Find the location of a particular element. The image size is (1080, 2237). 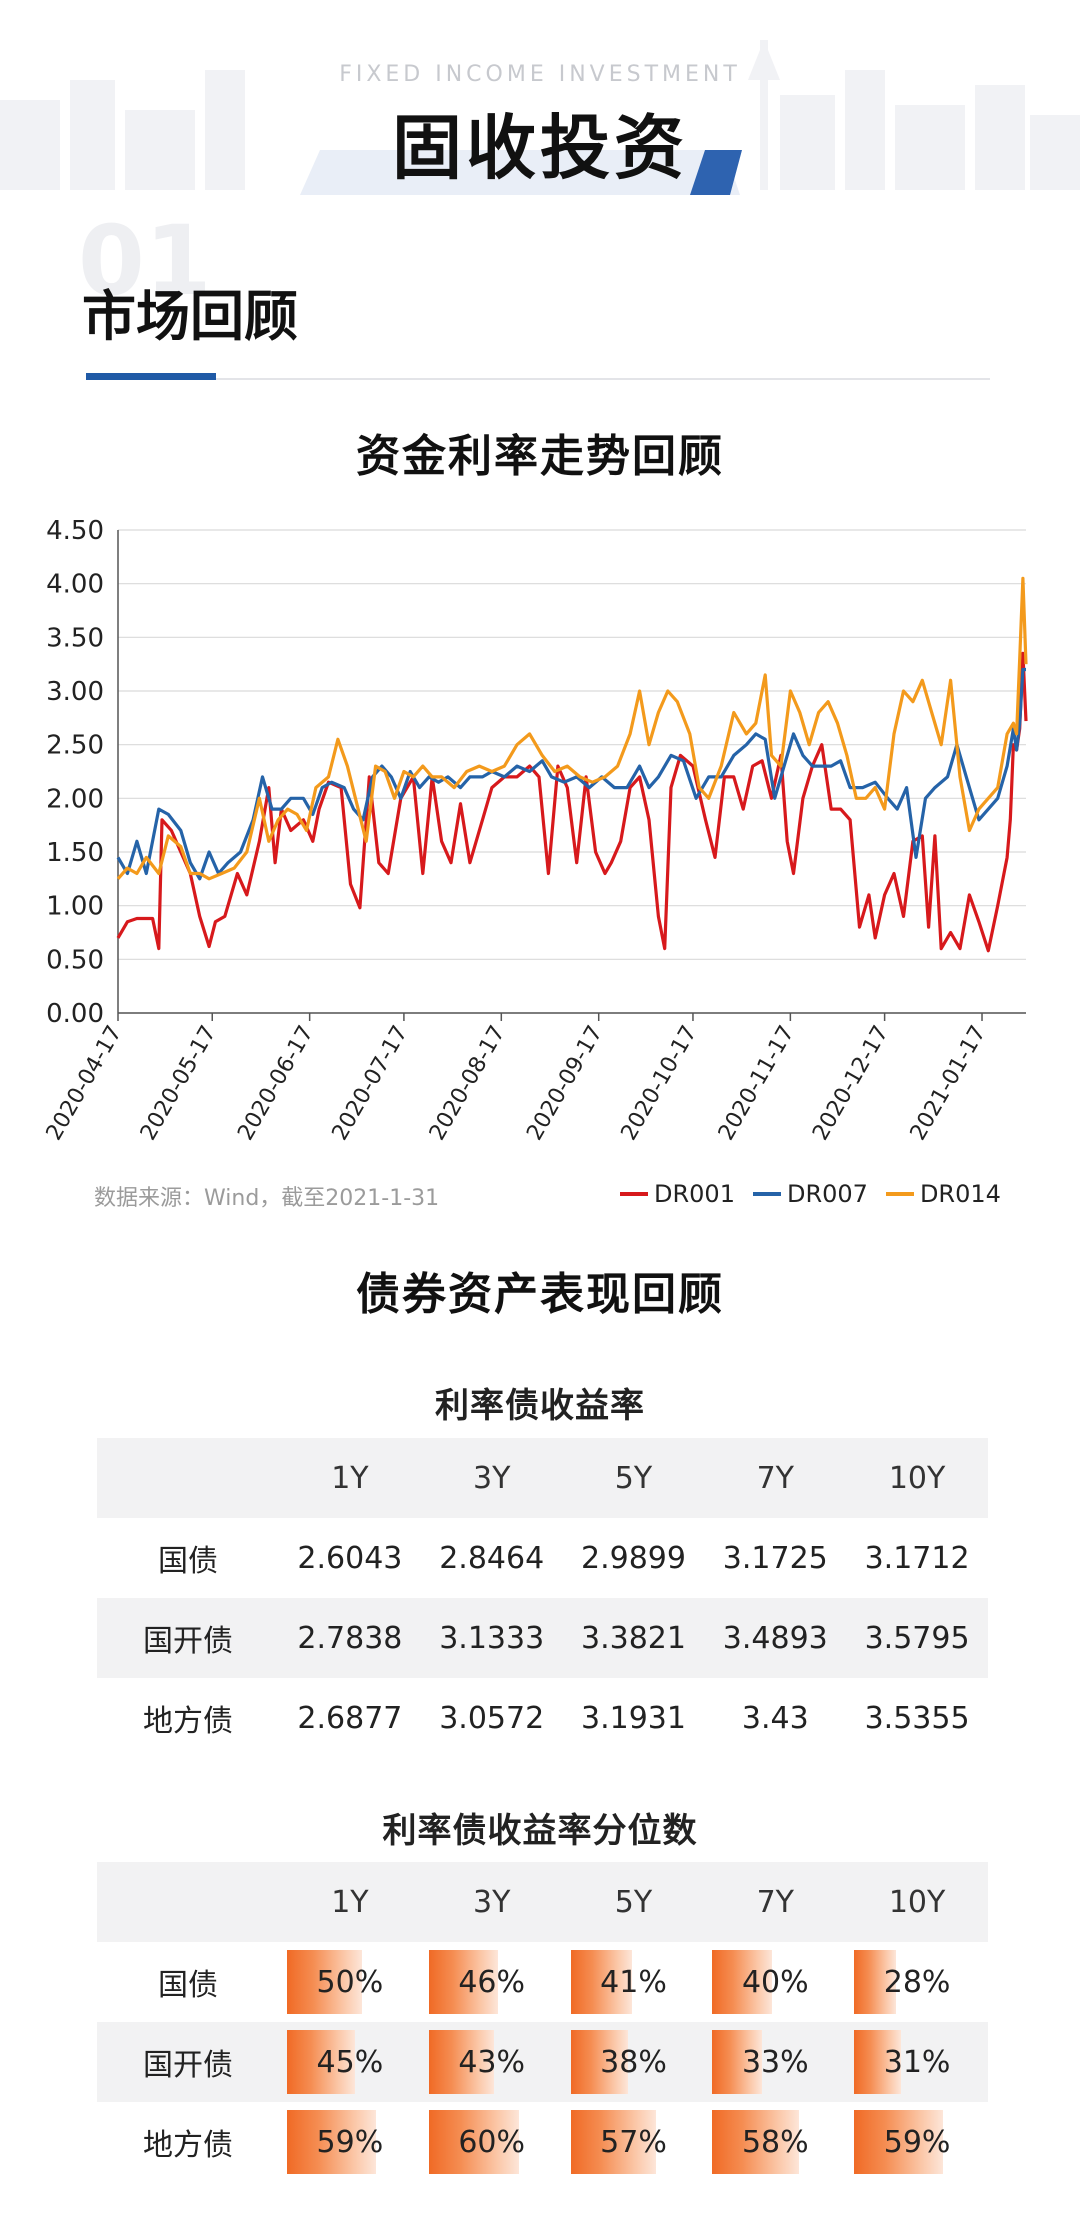

section-number: 01 is located at coordinates (145, 261).